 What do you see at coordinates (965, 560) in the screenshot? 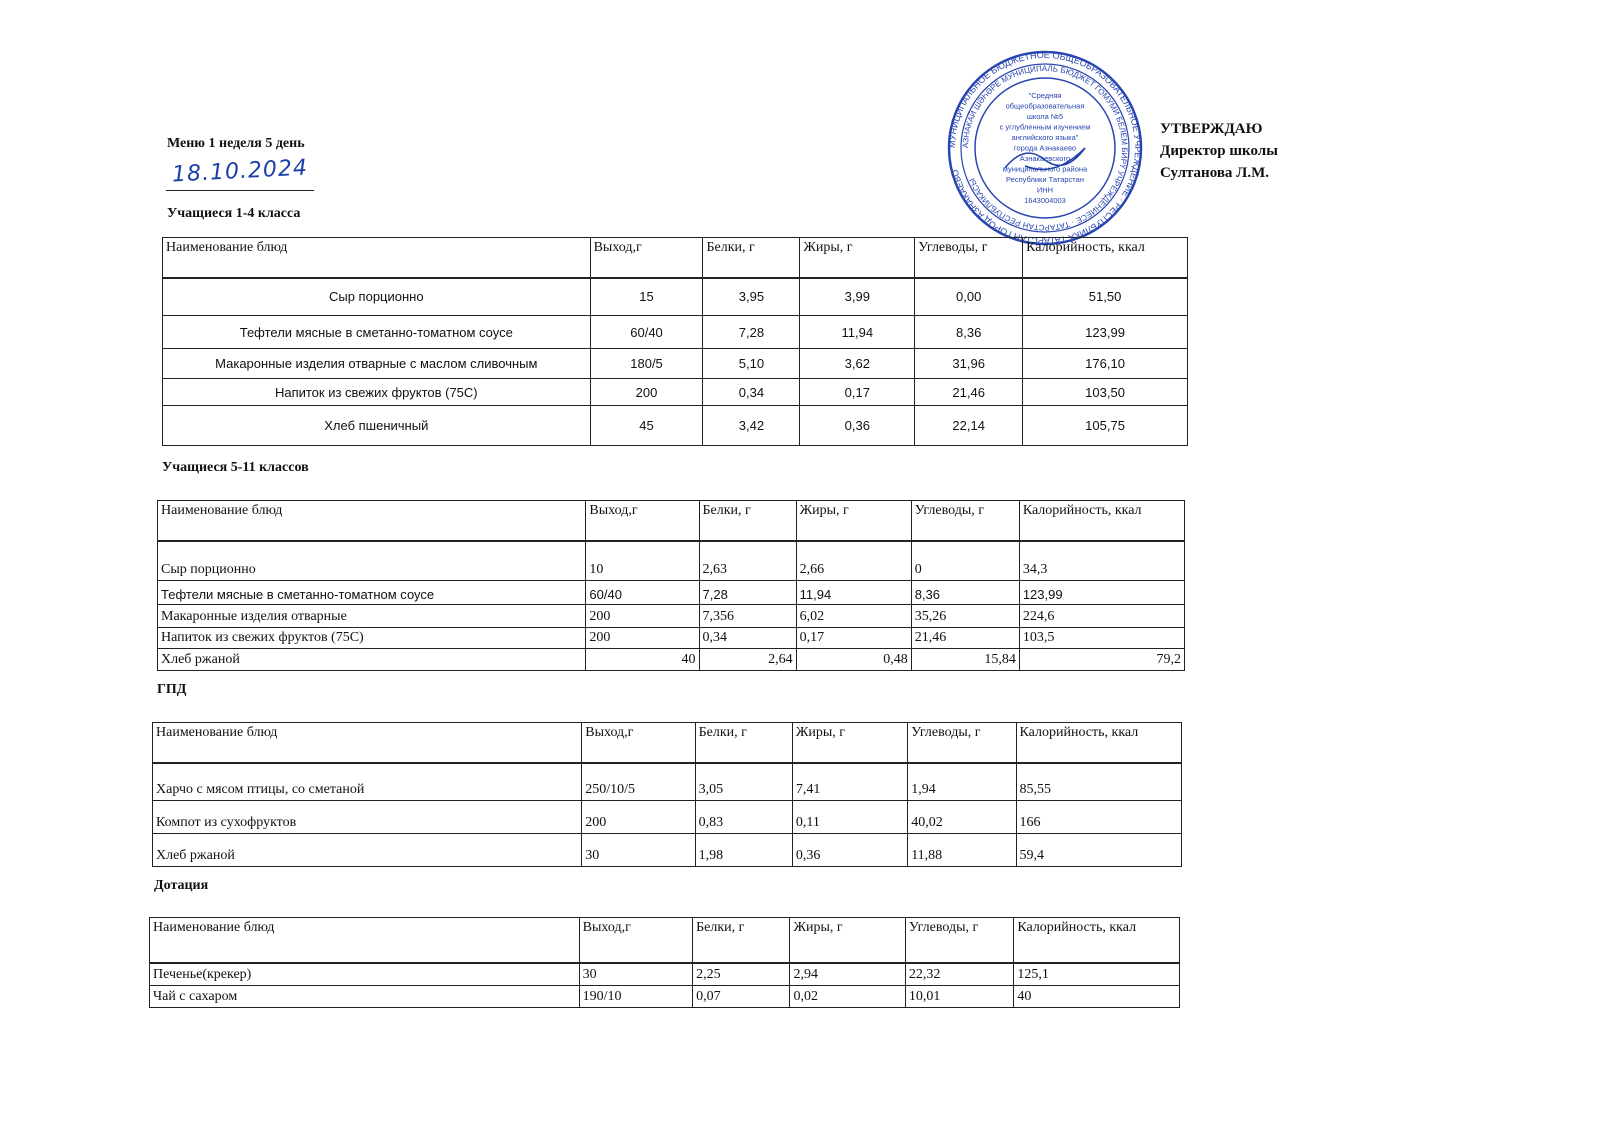
I see `value-cell: 0` at bounding box center [965, 560].